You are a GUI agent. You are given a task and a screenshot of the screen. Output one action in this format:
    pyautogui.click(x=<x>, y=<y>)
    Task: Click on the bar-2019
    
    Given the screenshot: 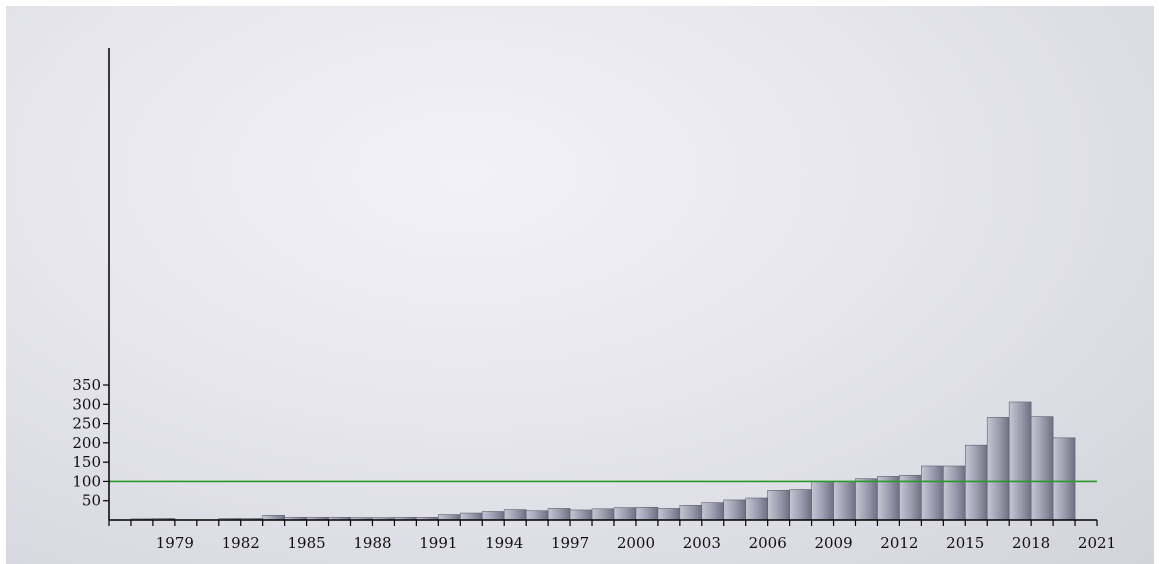 What is the action you would take?
    pyautogui.click(x=1042, y=468)
    